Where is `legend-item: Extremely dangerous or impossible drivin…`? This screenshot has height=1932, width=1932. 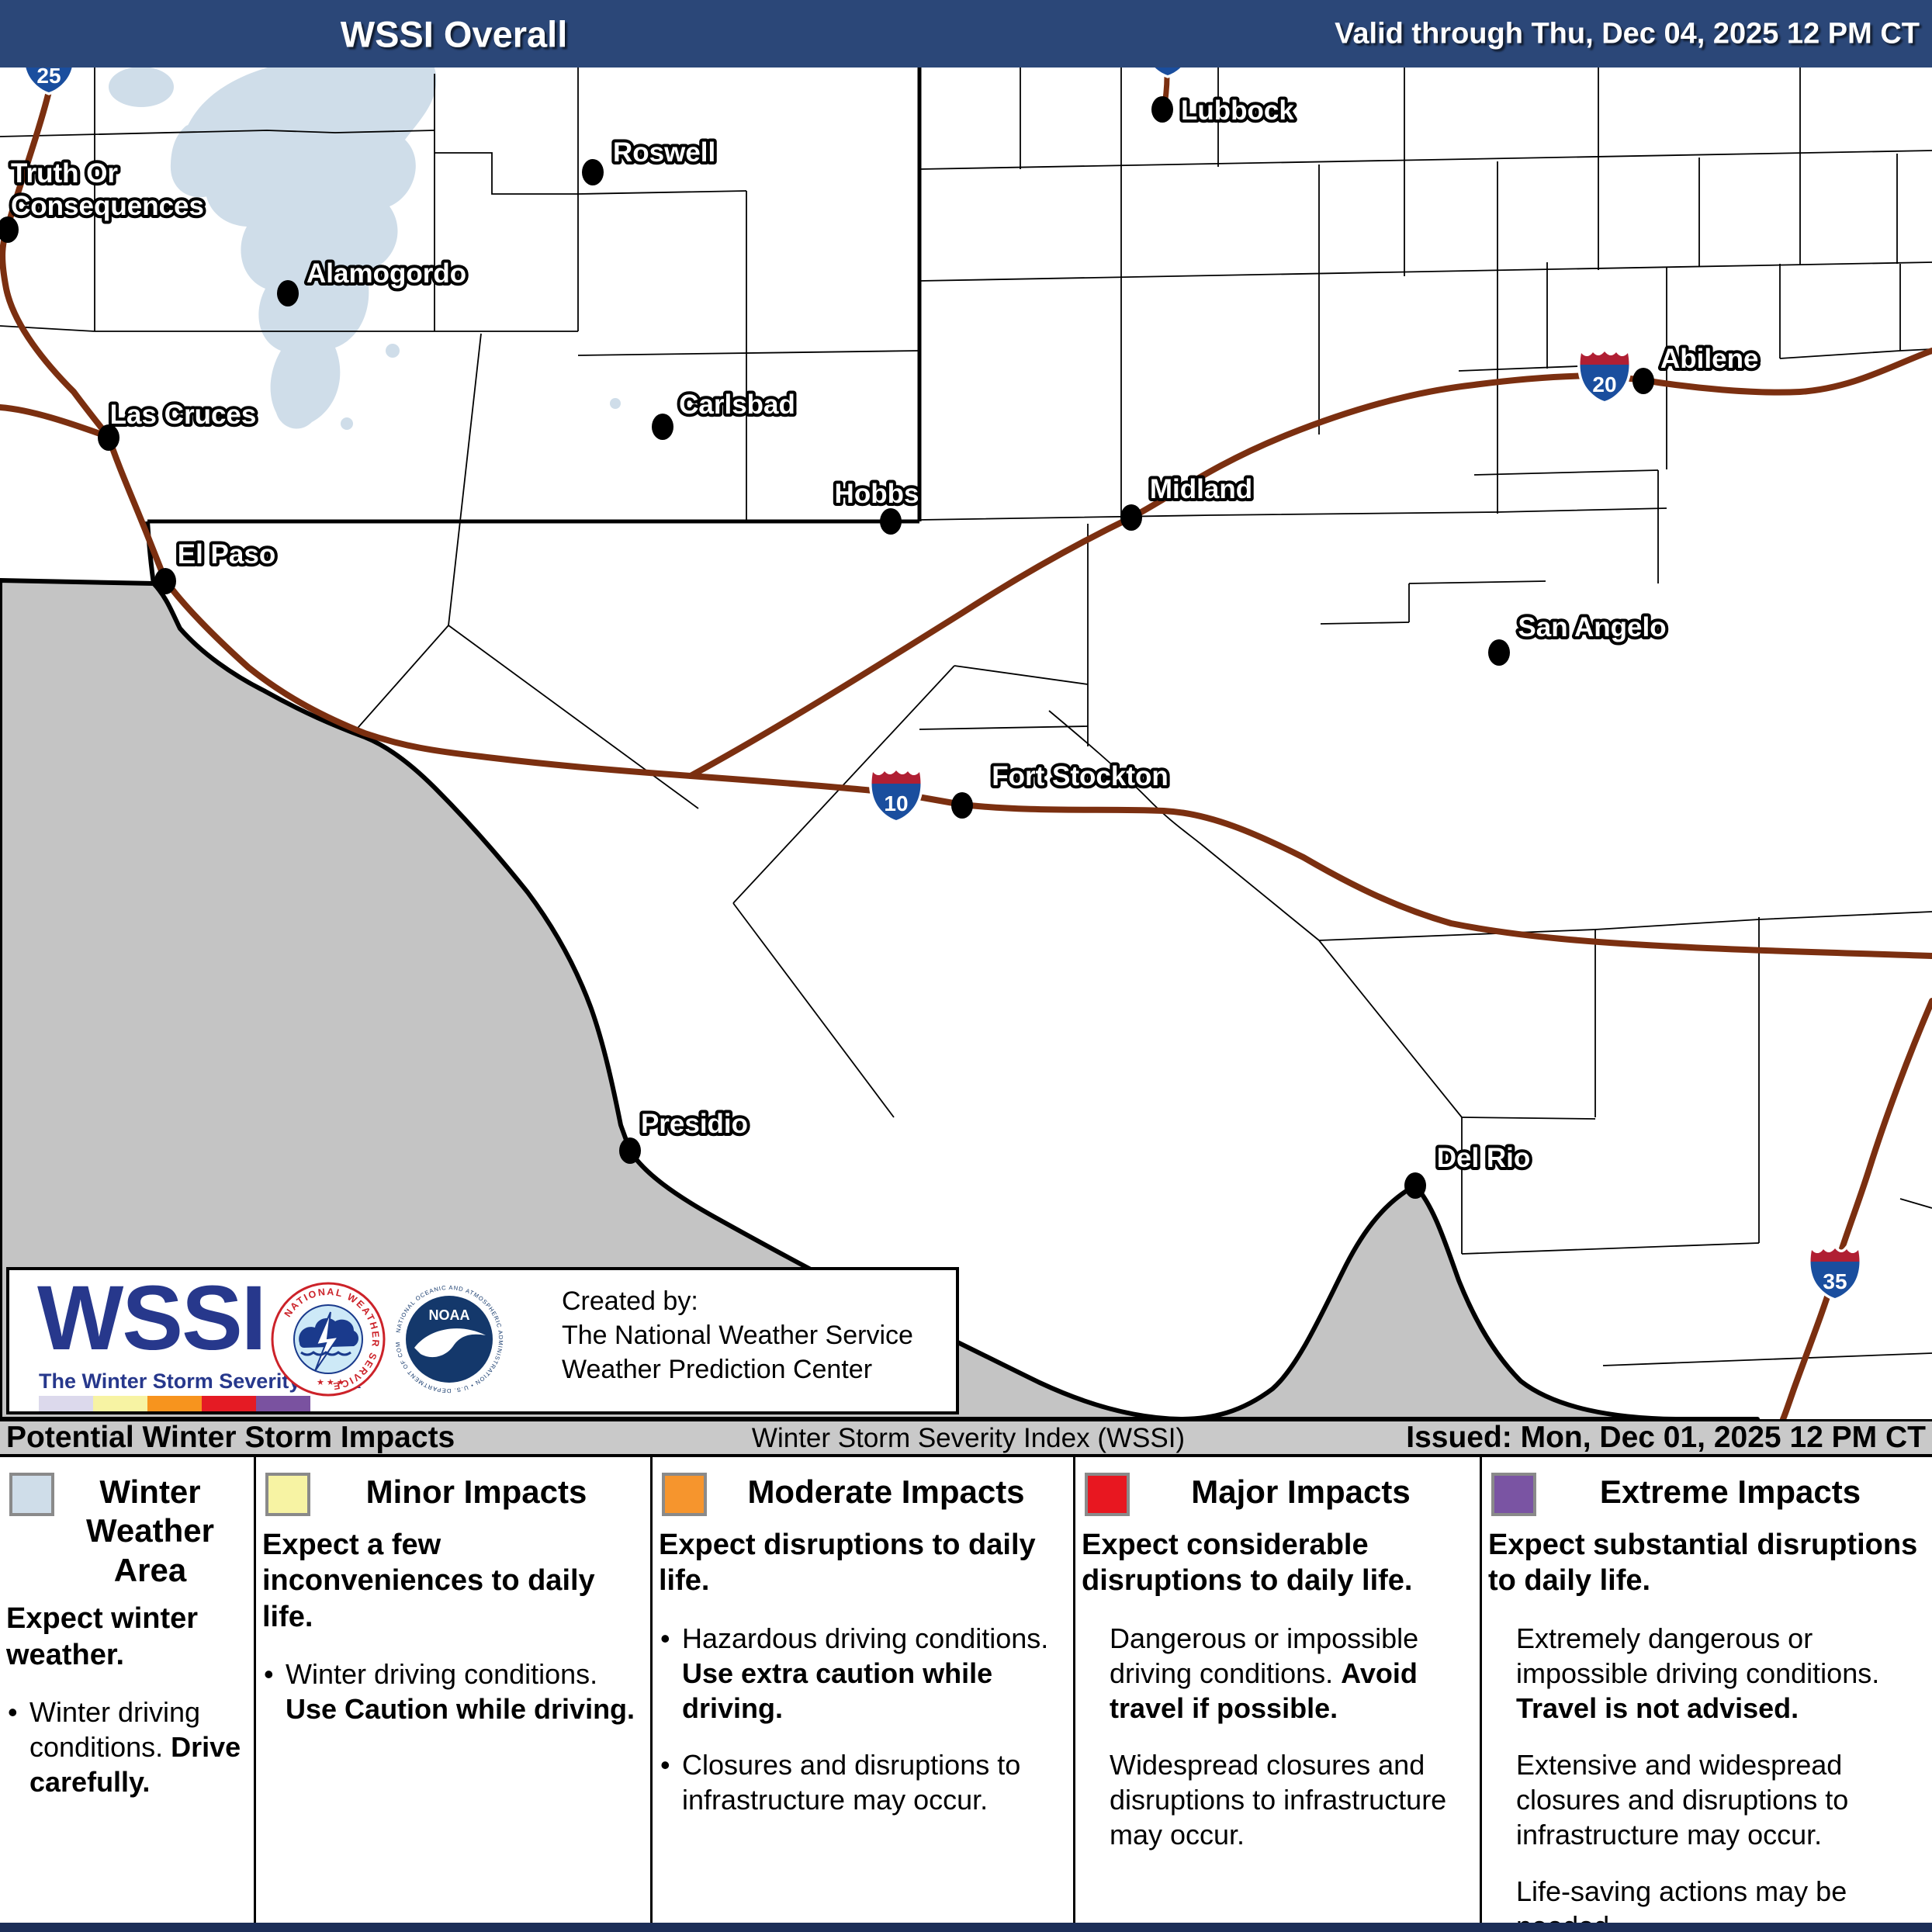 legend-item: Extremely dangerous or impossible drivin… is located at coordinates (1698, 1673).